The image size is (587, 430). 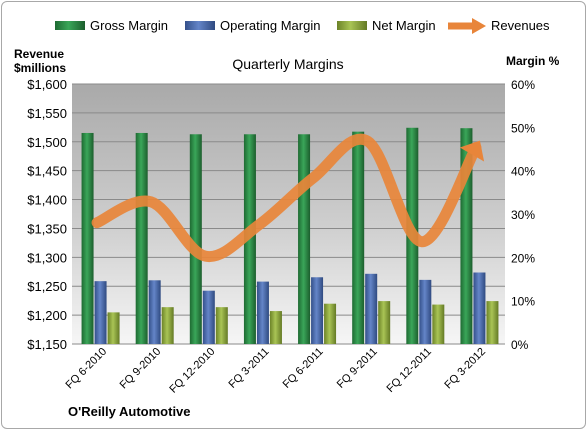 What do you see at coordinates (472, 151) in the screenshot?
I see `revenue-arrowhead` at bounding box center [472, 151].